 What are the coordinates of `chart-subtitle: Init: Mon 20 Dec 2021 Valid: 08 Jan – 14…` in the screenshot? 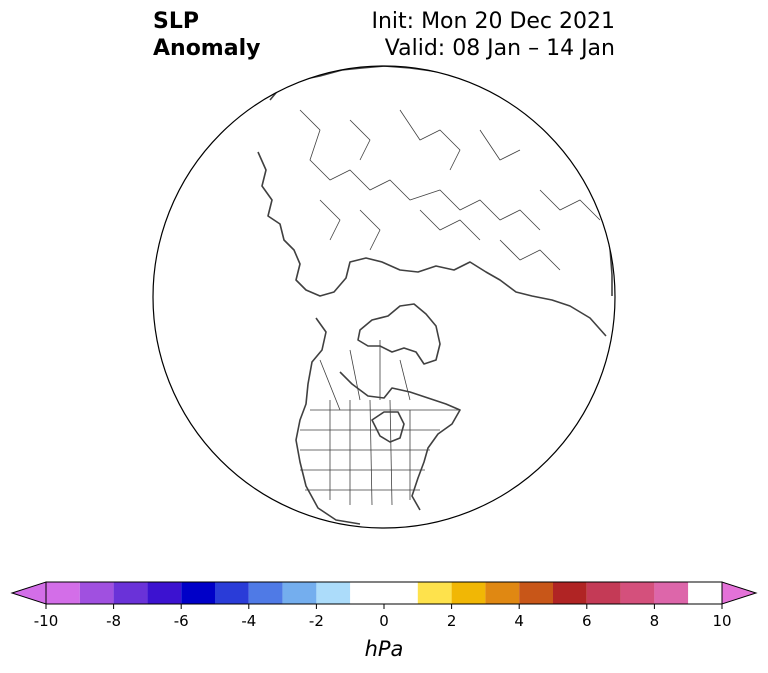 It's located at (494, 35).